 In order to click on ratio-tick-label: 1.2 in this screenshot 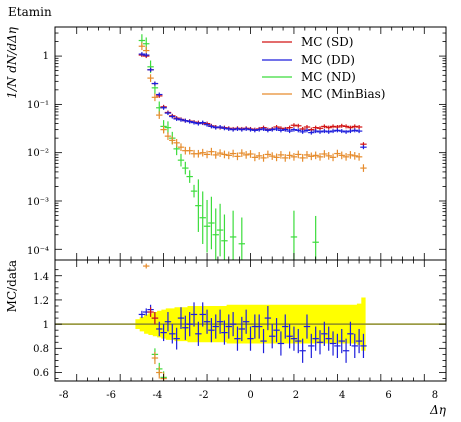, I will do `click(41, 301)`.